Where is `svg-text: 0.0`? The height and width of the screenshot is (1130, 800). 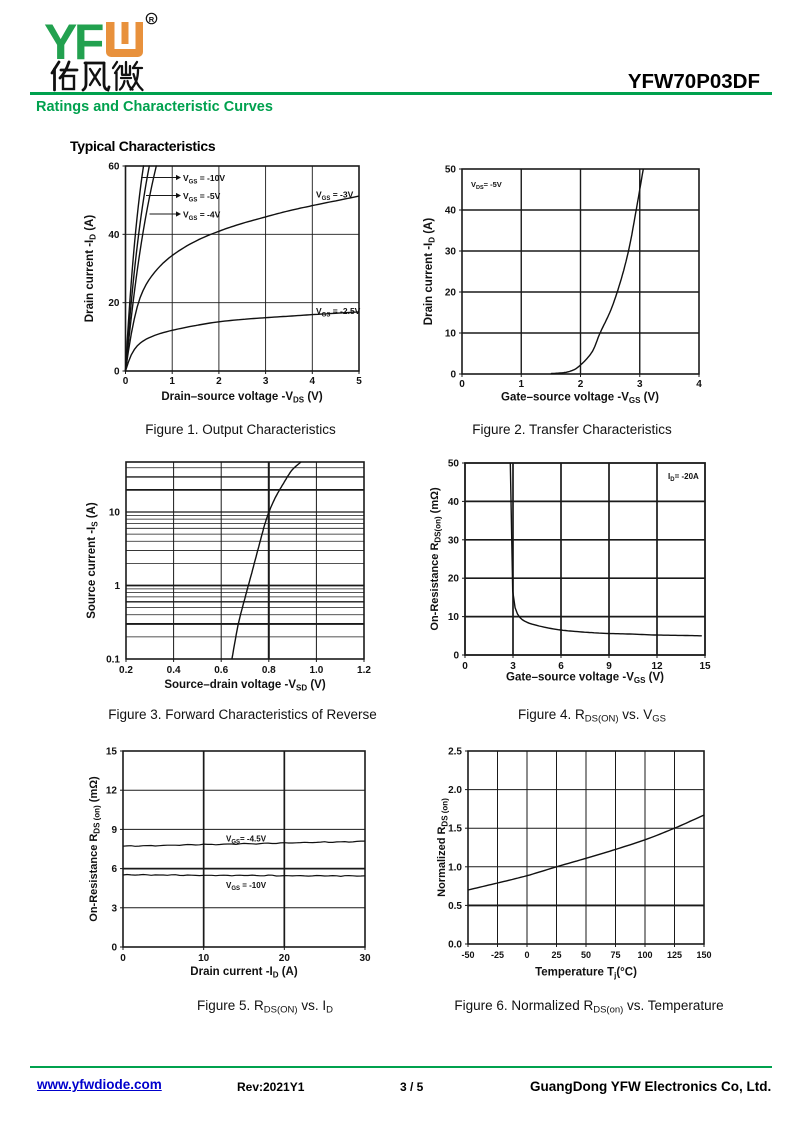
svg-text: 0.0 is located at coordinates (455, 945).